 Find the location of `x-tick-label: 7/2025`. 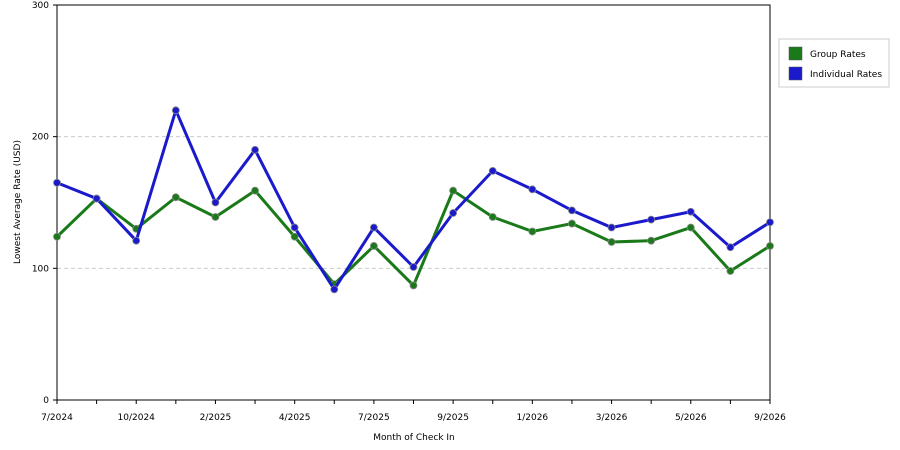

x-tick-label: 7/2025 is located at coordinates (374, 418).